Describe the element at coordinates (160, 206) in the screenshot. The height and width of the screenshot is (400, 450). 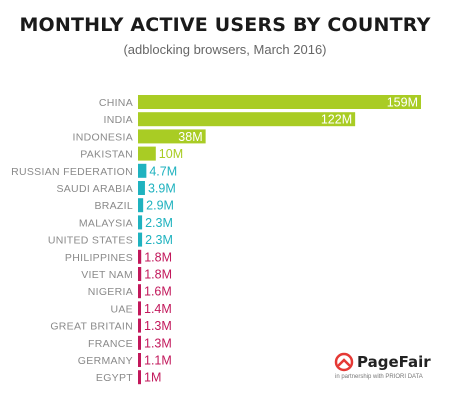
I see `value-label: 2.9M` at that location.